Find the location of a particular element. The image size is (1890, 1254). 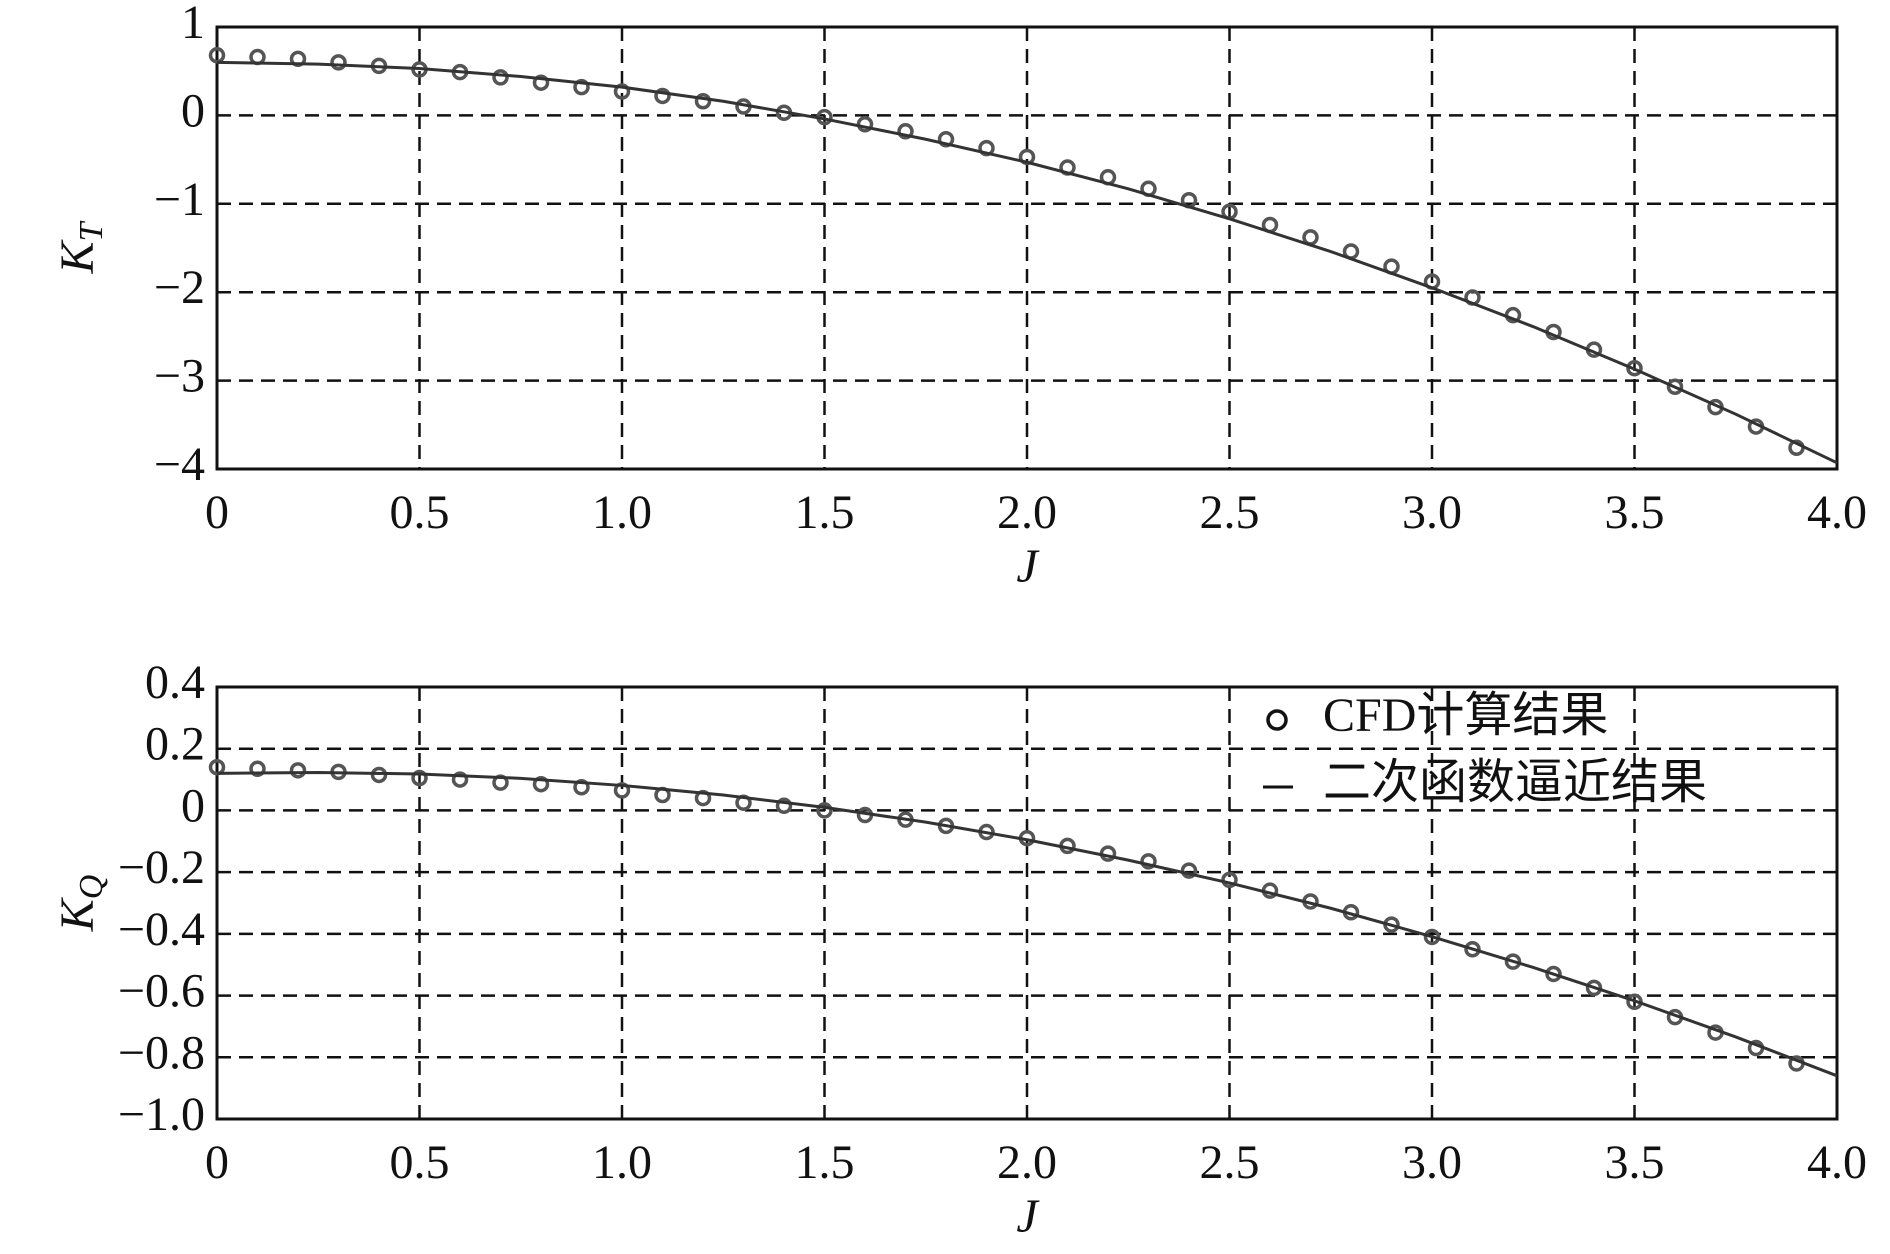

legend-marker is located at coordinates (1277, 720).